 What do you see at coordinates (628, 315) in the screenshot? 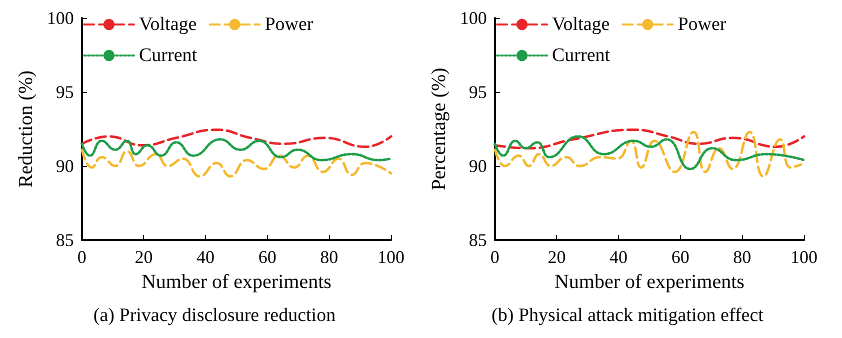
I see `text: (b) Physical attack mitigation effect` at bounding box center [628, 315].